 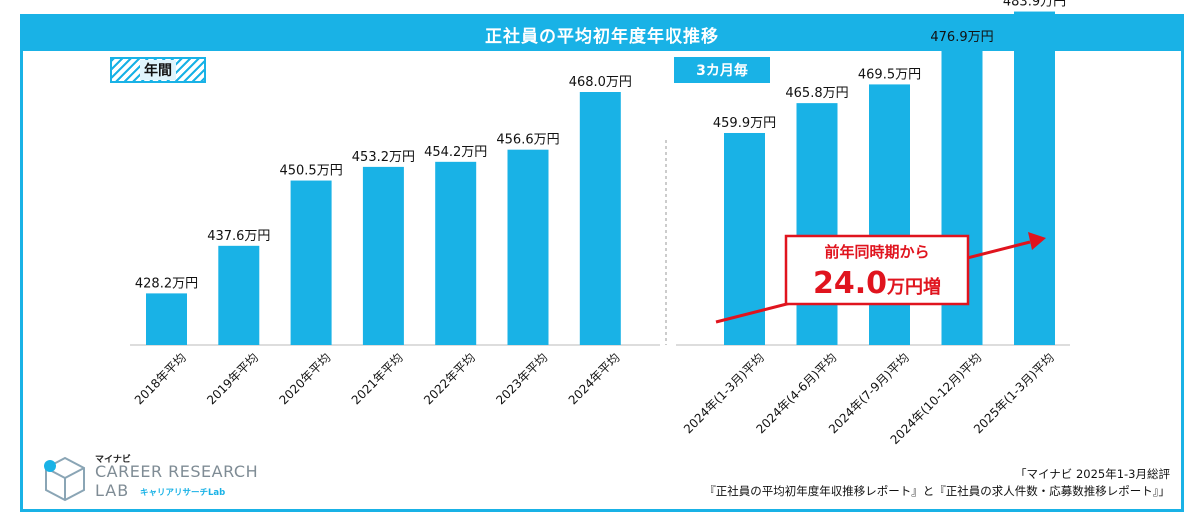 What do you see at coordinates (889, 214) in the screenshot?
I see `bar-2024年(7-9月)平均` at bounding box center [889, 214].